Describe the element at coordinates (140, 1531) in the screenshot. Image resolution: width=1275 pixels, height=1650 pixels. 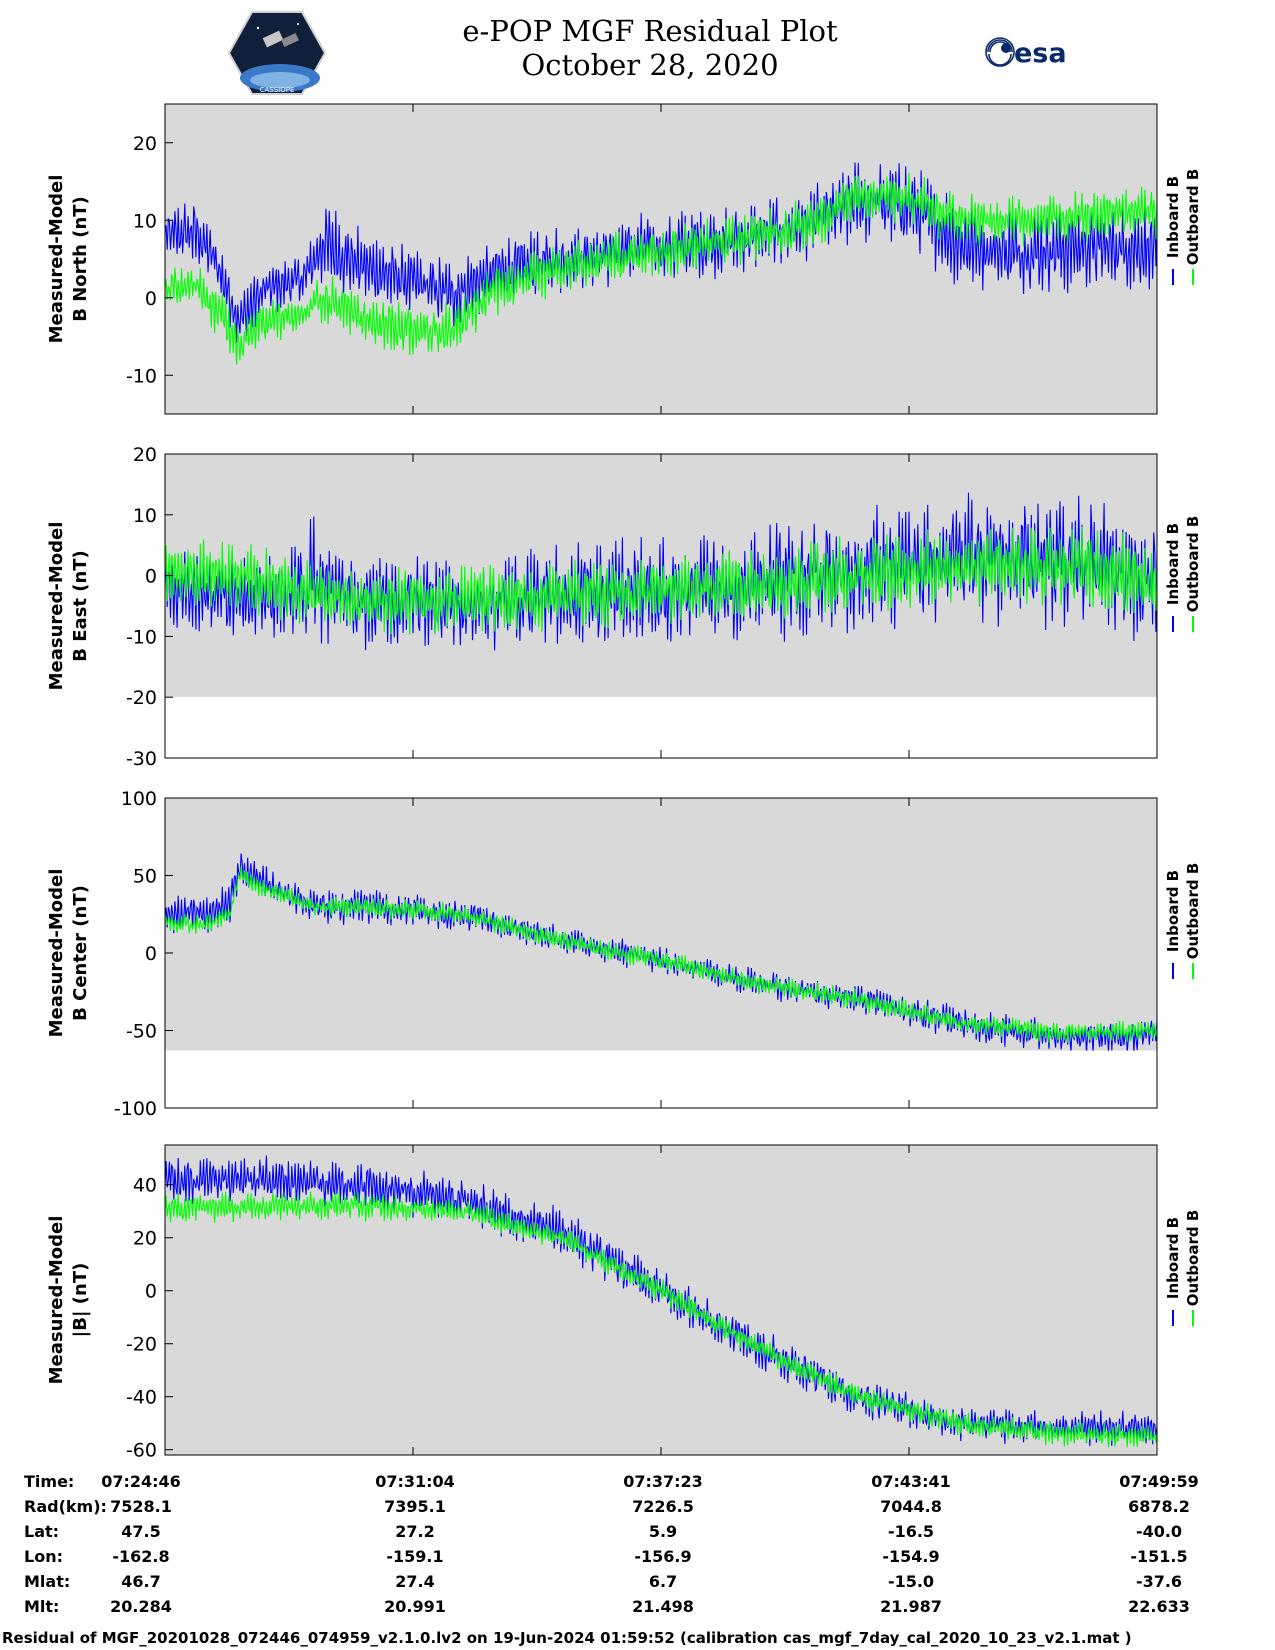
I see `annotation-cell: 47.5` at that location.